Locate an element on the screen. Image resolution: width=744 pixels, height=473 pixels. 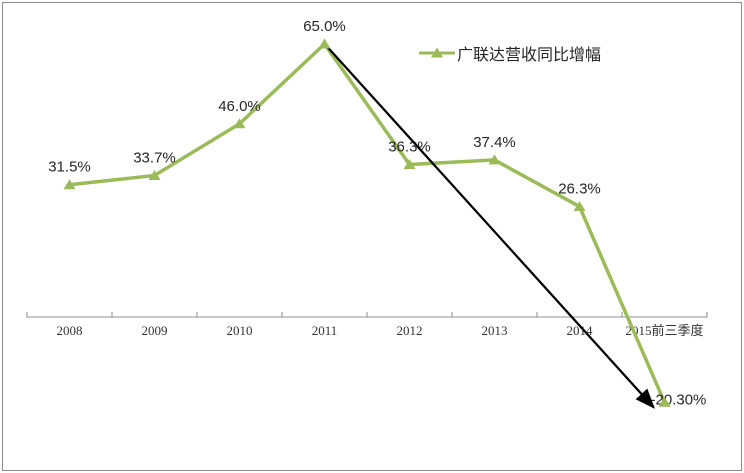
x-axis-label: 2011 is located at coordinates (325, 330).